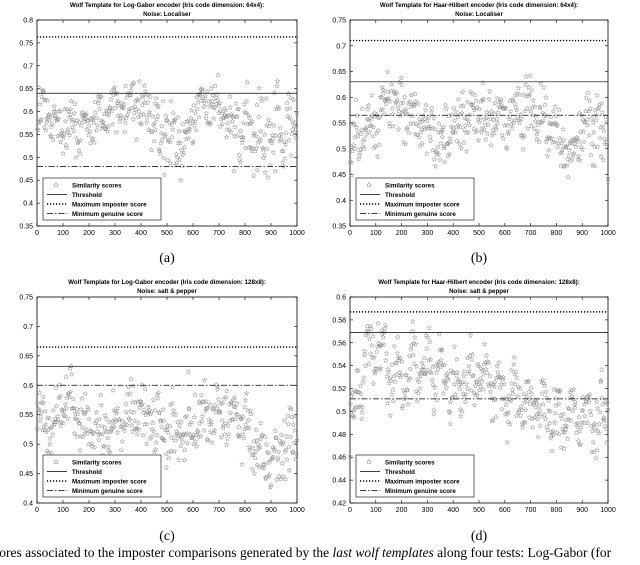  I want to click on chart-subtitle: Noise: salt & pepper, so click(167, 291).